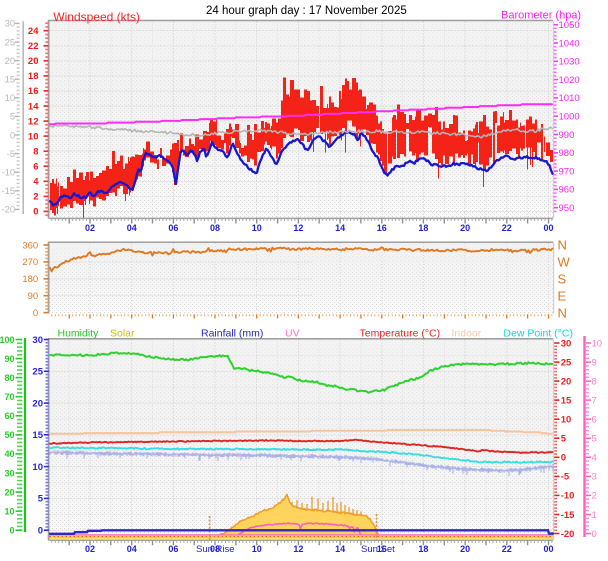 The width and height of the screenshot is (608, 561). What do you see at coordinates (567, 153) in the screenshot?
I see `svg-text: 980` at bounding box center [567, 153].